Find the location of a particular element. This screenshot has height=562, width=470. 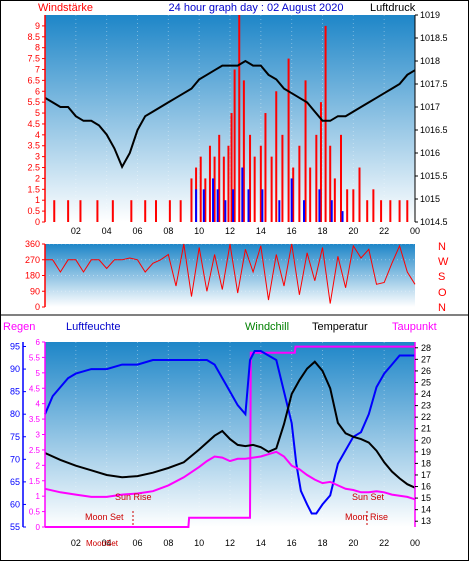

dewpoint-line is located at coordinates (230, 475).